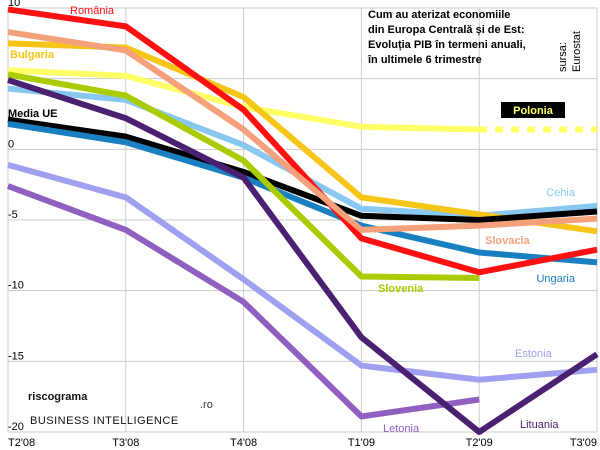  I want to click on series-label: Slovenia, so click(401, 289).